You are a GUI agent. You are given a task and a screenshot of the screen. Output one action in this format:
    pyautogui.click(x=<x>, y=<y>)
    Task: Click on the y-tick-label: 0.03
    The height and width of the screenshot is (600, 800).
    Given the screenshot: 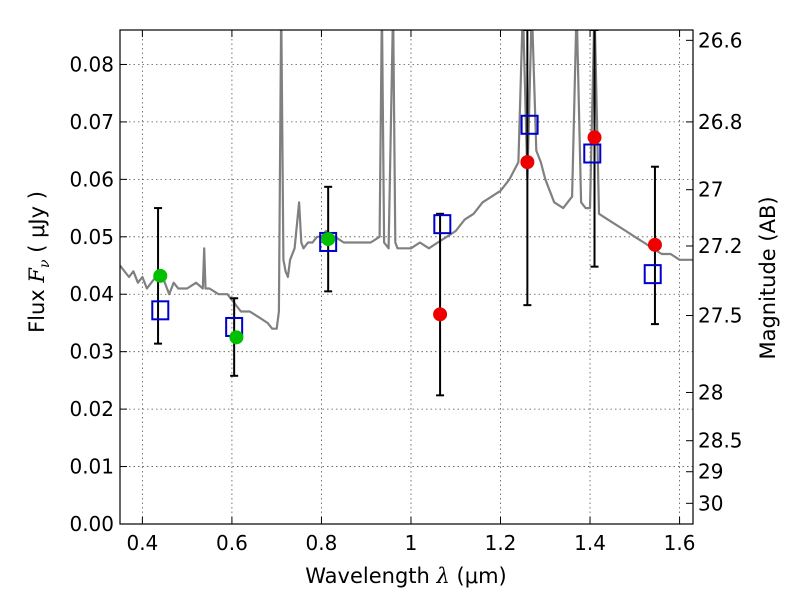 What is the action you would take?
    pyautogui.click(x=91, y=352)
    